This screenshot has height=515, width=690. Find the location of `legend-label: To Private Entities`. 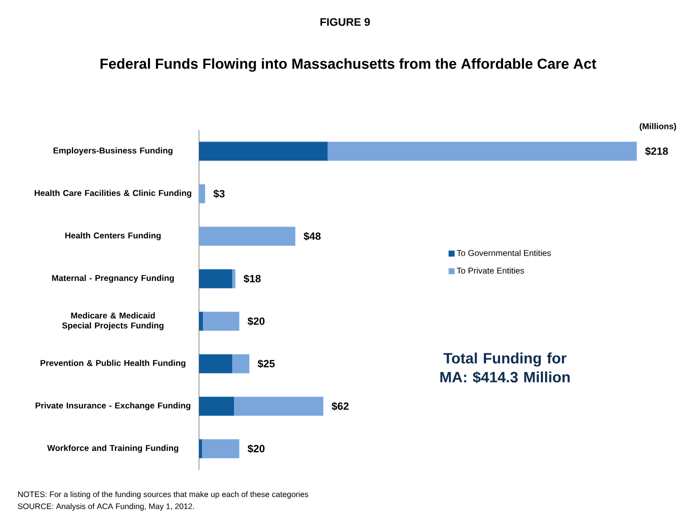

legend-label: To Private Entities is located at coordinates (490, 270).